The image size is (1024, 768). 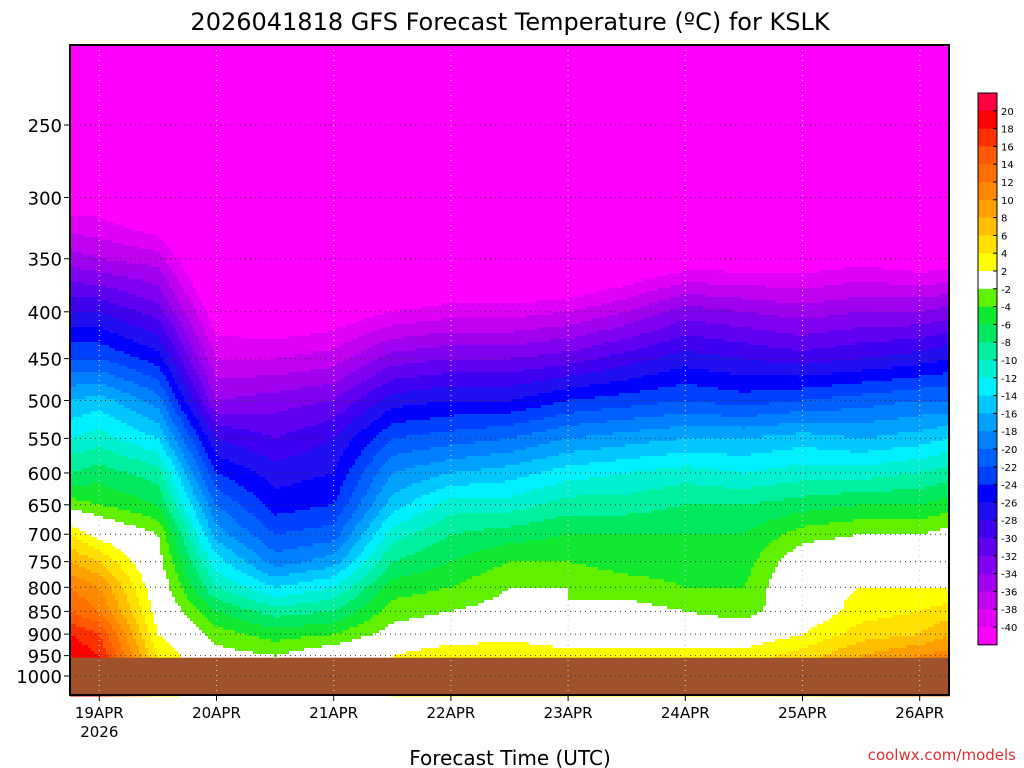 I want to click on credit-link: coolwx.com/models, so click(x=942, y=755).